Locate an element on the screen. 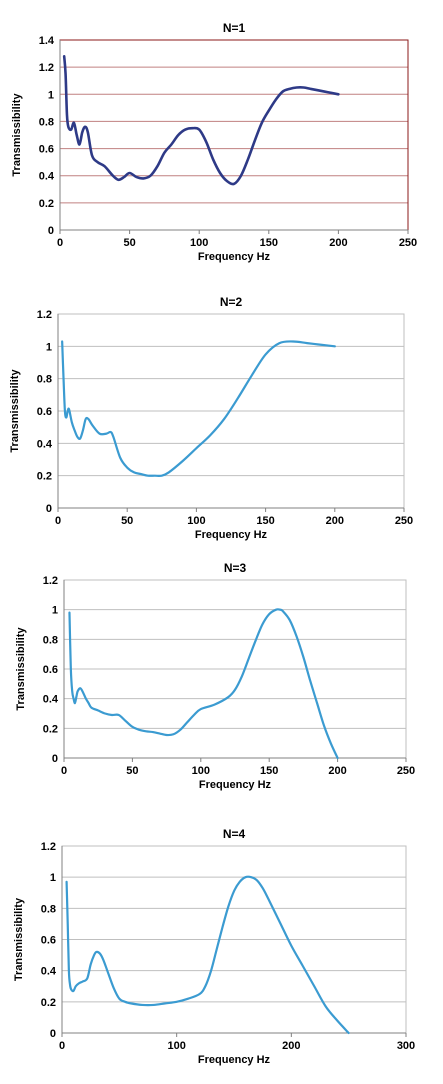  chart-title: N=3 is located at coordinates (235, 568).